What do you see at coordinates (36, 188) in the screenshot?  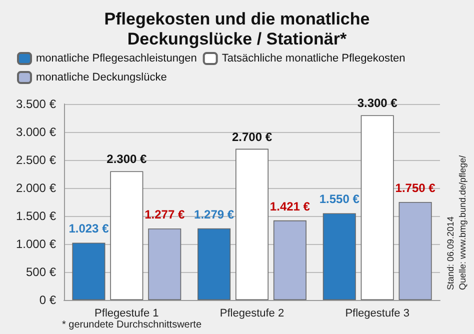 I see `y-tick-label: 2.000 €` at bounding box center [36, 188].